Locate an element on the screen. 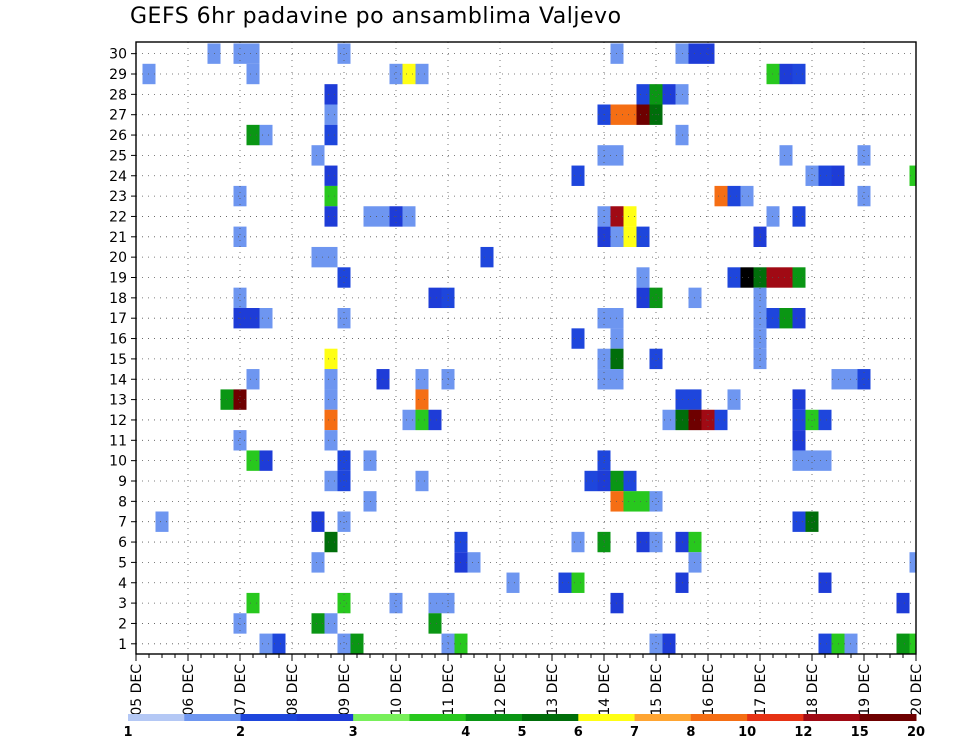 This screenshot has width=960, height=742. x-tick-label: 14 DEC is located at coordinates (605, 690).